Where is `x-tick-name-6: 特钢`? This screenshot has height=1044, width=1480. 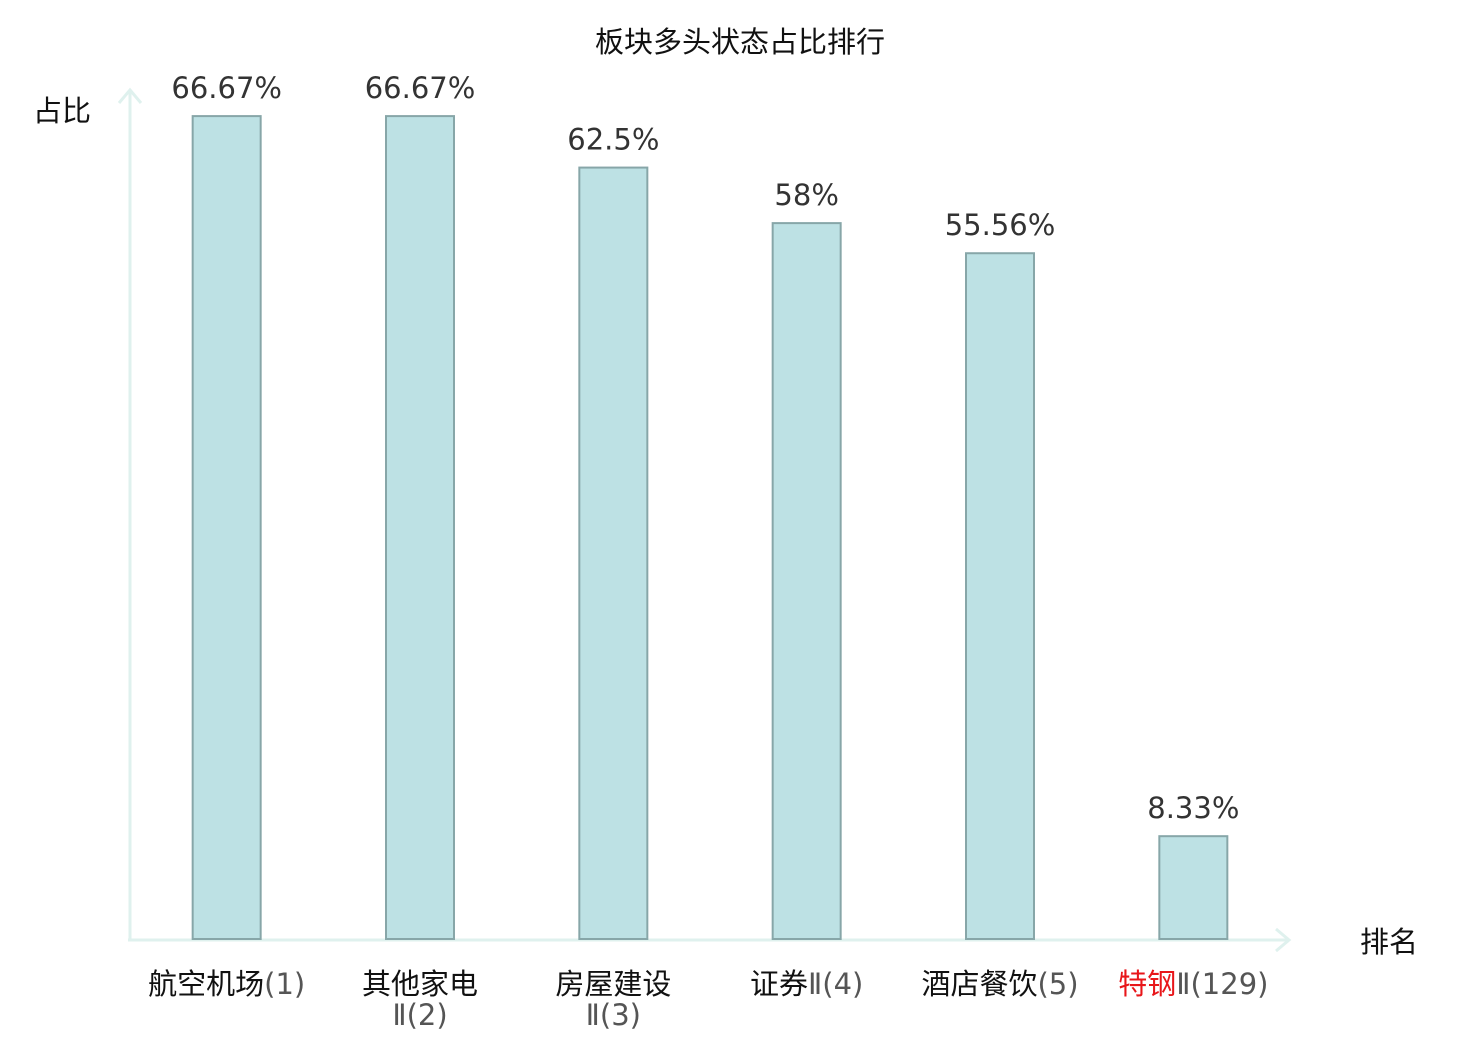
x-tick-name-6: 特钢 is located at coordinates (1147, 984).